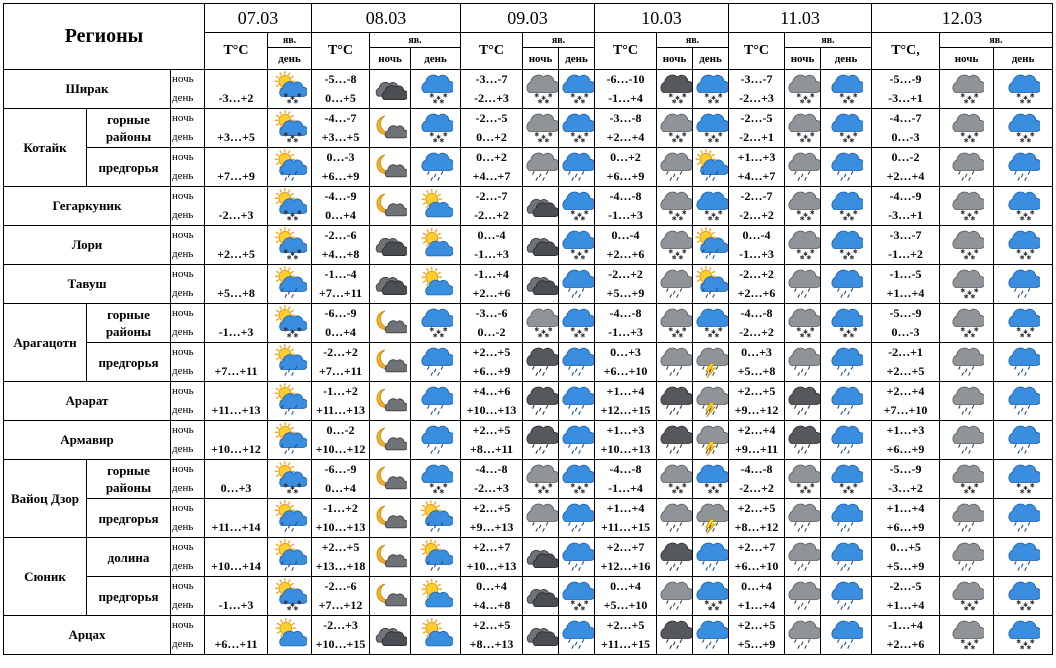 The image size is (1056, 668). Describe the element at coordinates (183, 449) in the screenshot. I see `day-label: день` at that location.